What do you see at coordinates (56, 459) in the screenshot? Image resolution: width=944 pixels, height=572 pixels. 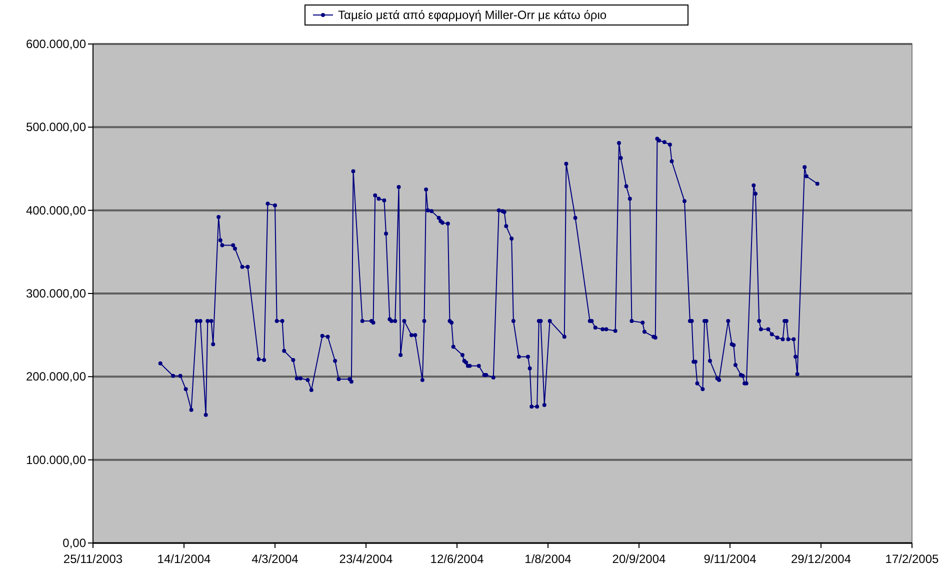 I see `y-tick-label: 100.000,00` at bounding box center [56, 459].